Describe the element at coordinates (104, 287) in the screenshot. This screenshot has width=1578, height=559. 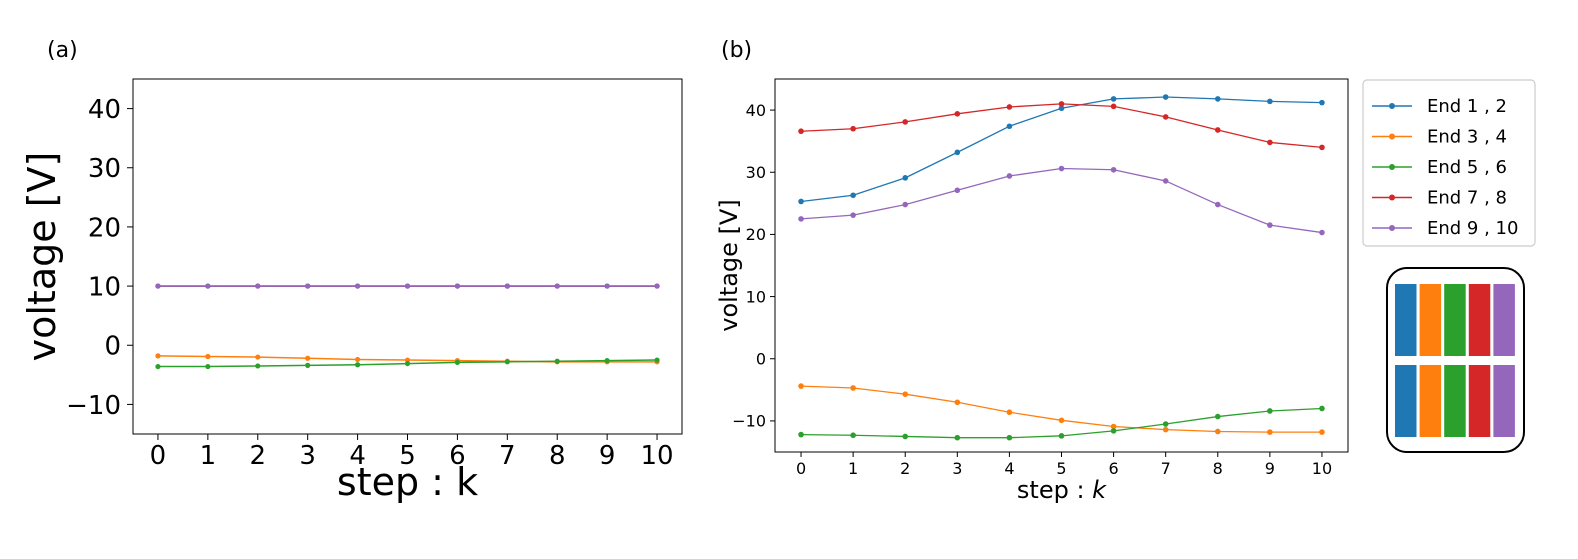
I see `chart-a-ytick-label: 10` at that location.